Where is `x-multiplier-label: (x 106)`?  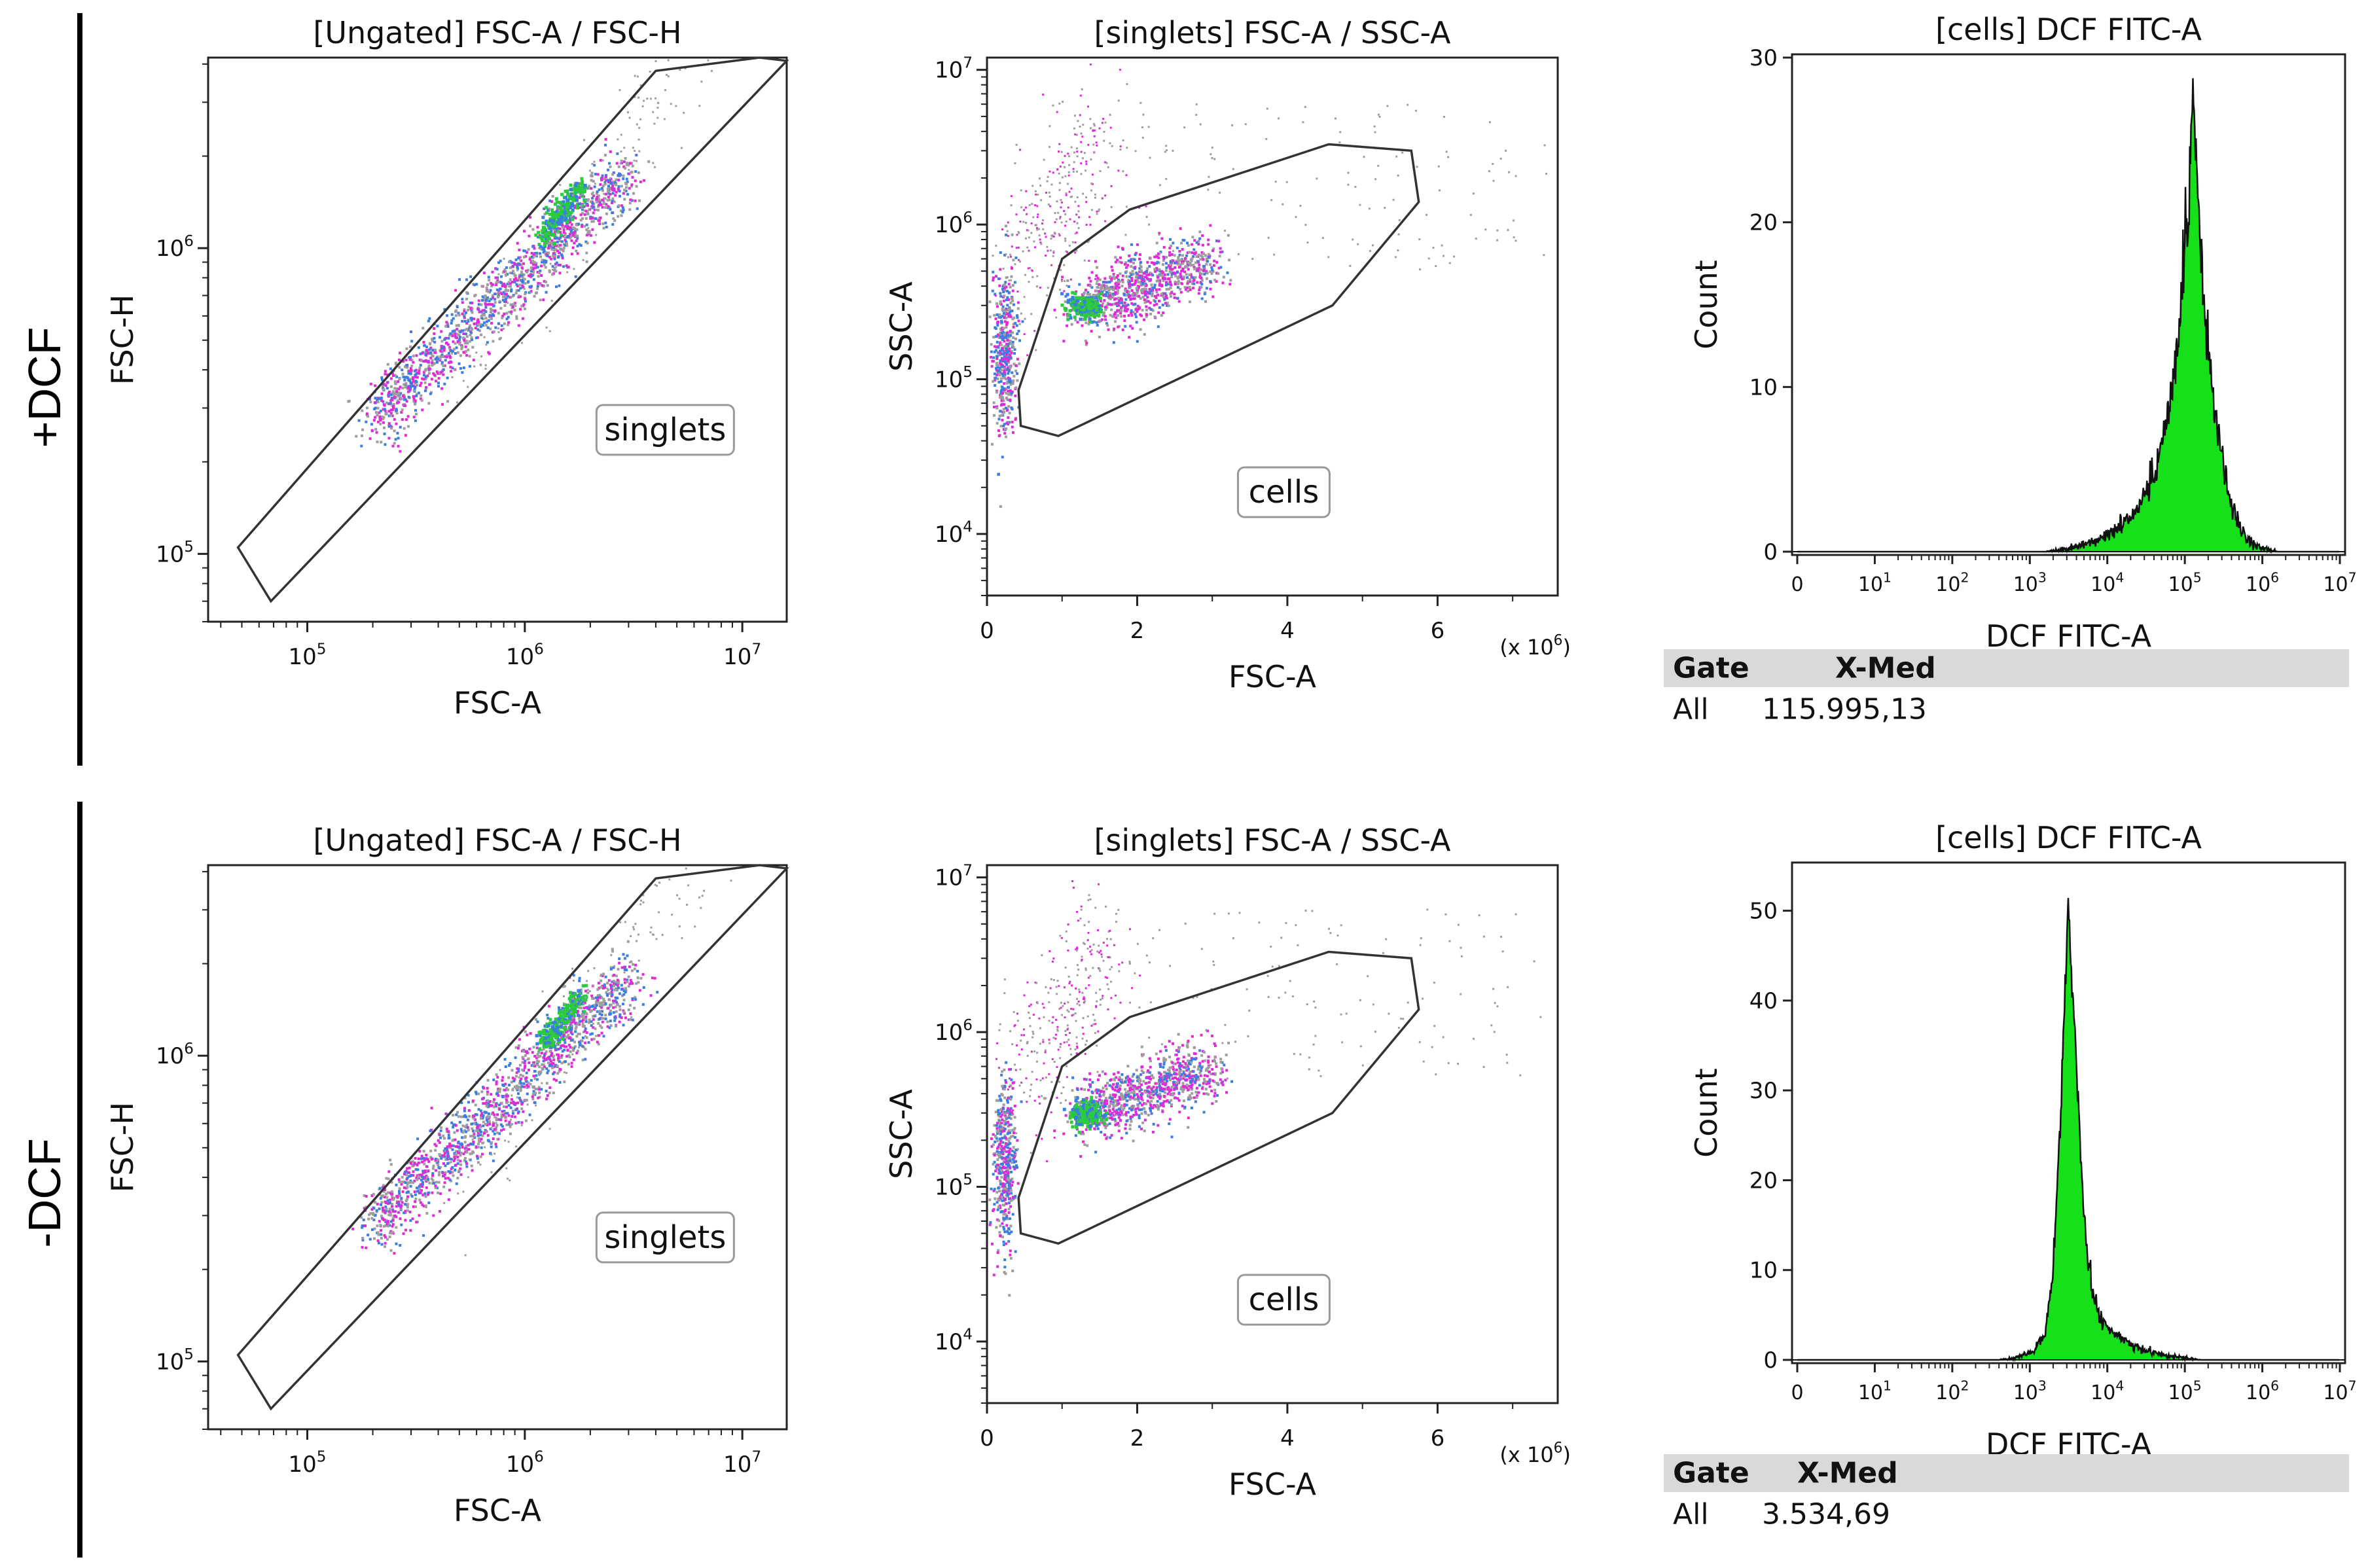 x-multiplier-label: (x 106) is located at coordinates (1535, 647).